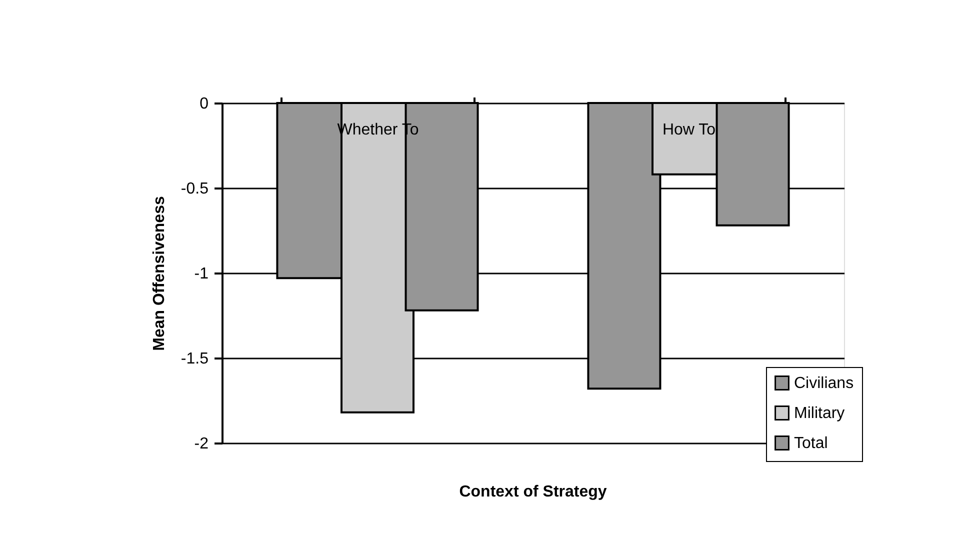 The height and width of the screenshot is (542, 966). What do you see at coordinates (819, 413) in the screenshot?
I see `legend-label: Military` at bounding box center [819, 413].